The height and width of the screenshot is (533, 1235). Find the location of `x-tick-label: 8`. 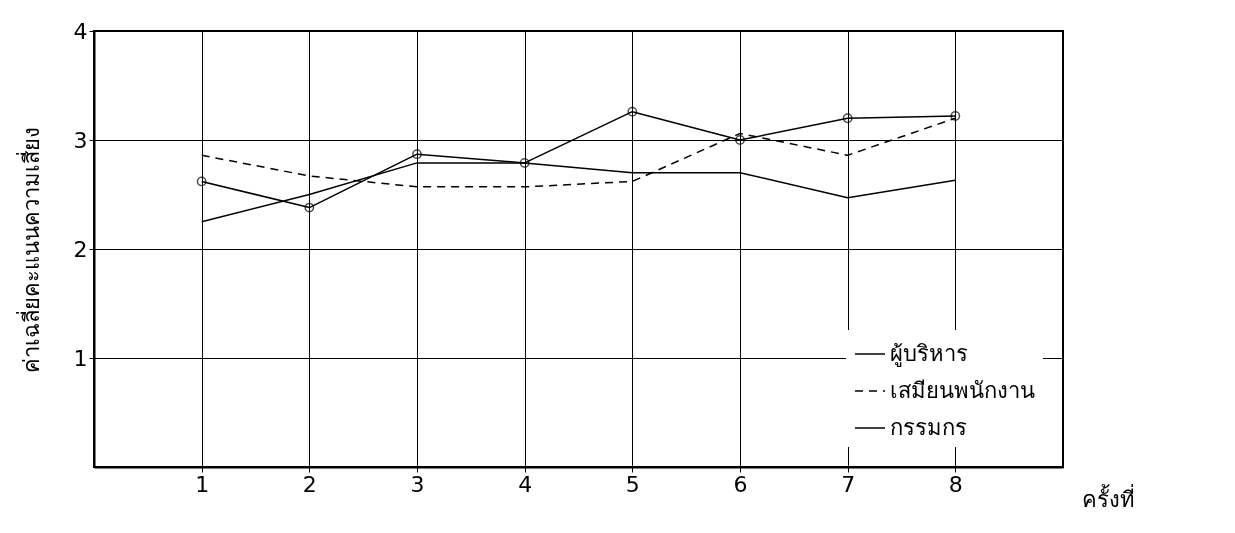

x-tick-label: 8 is located at coordinates (955, 484).